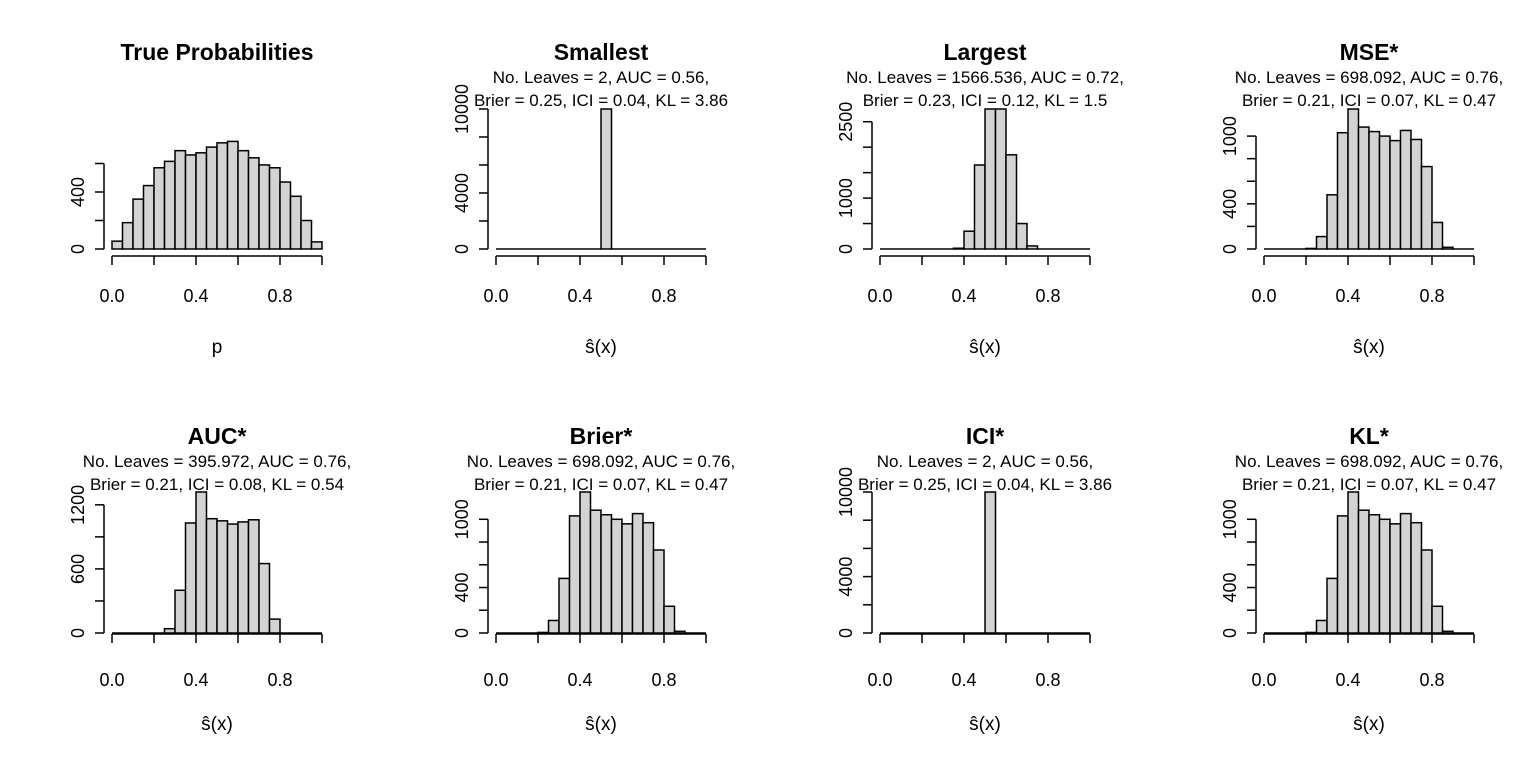 The image size is (1536, 768). Describe the element at coordinates (985, 77) in the screenshot. I see `panel-subtitle-line: No. Leaves = 1566.536, AUC = 0.72,` at that location.